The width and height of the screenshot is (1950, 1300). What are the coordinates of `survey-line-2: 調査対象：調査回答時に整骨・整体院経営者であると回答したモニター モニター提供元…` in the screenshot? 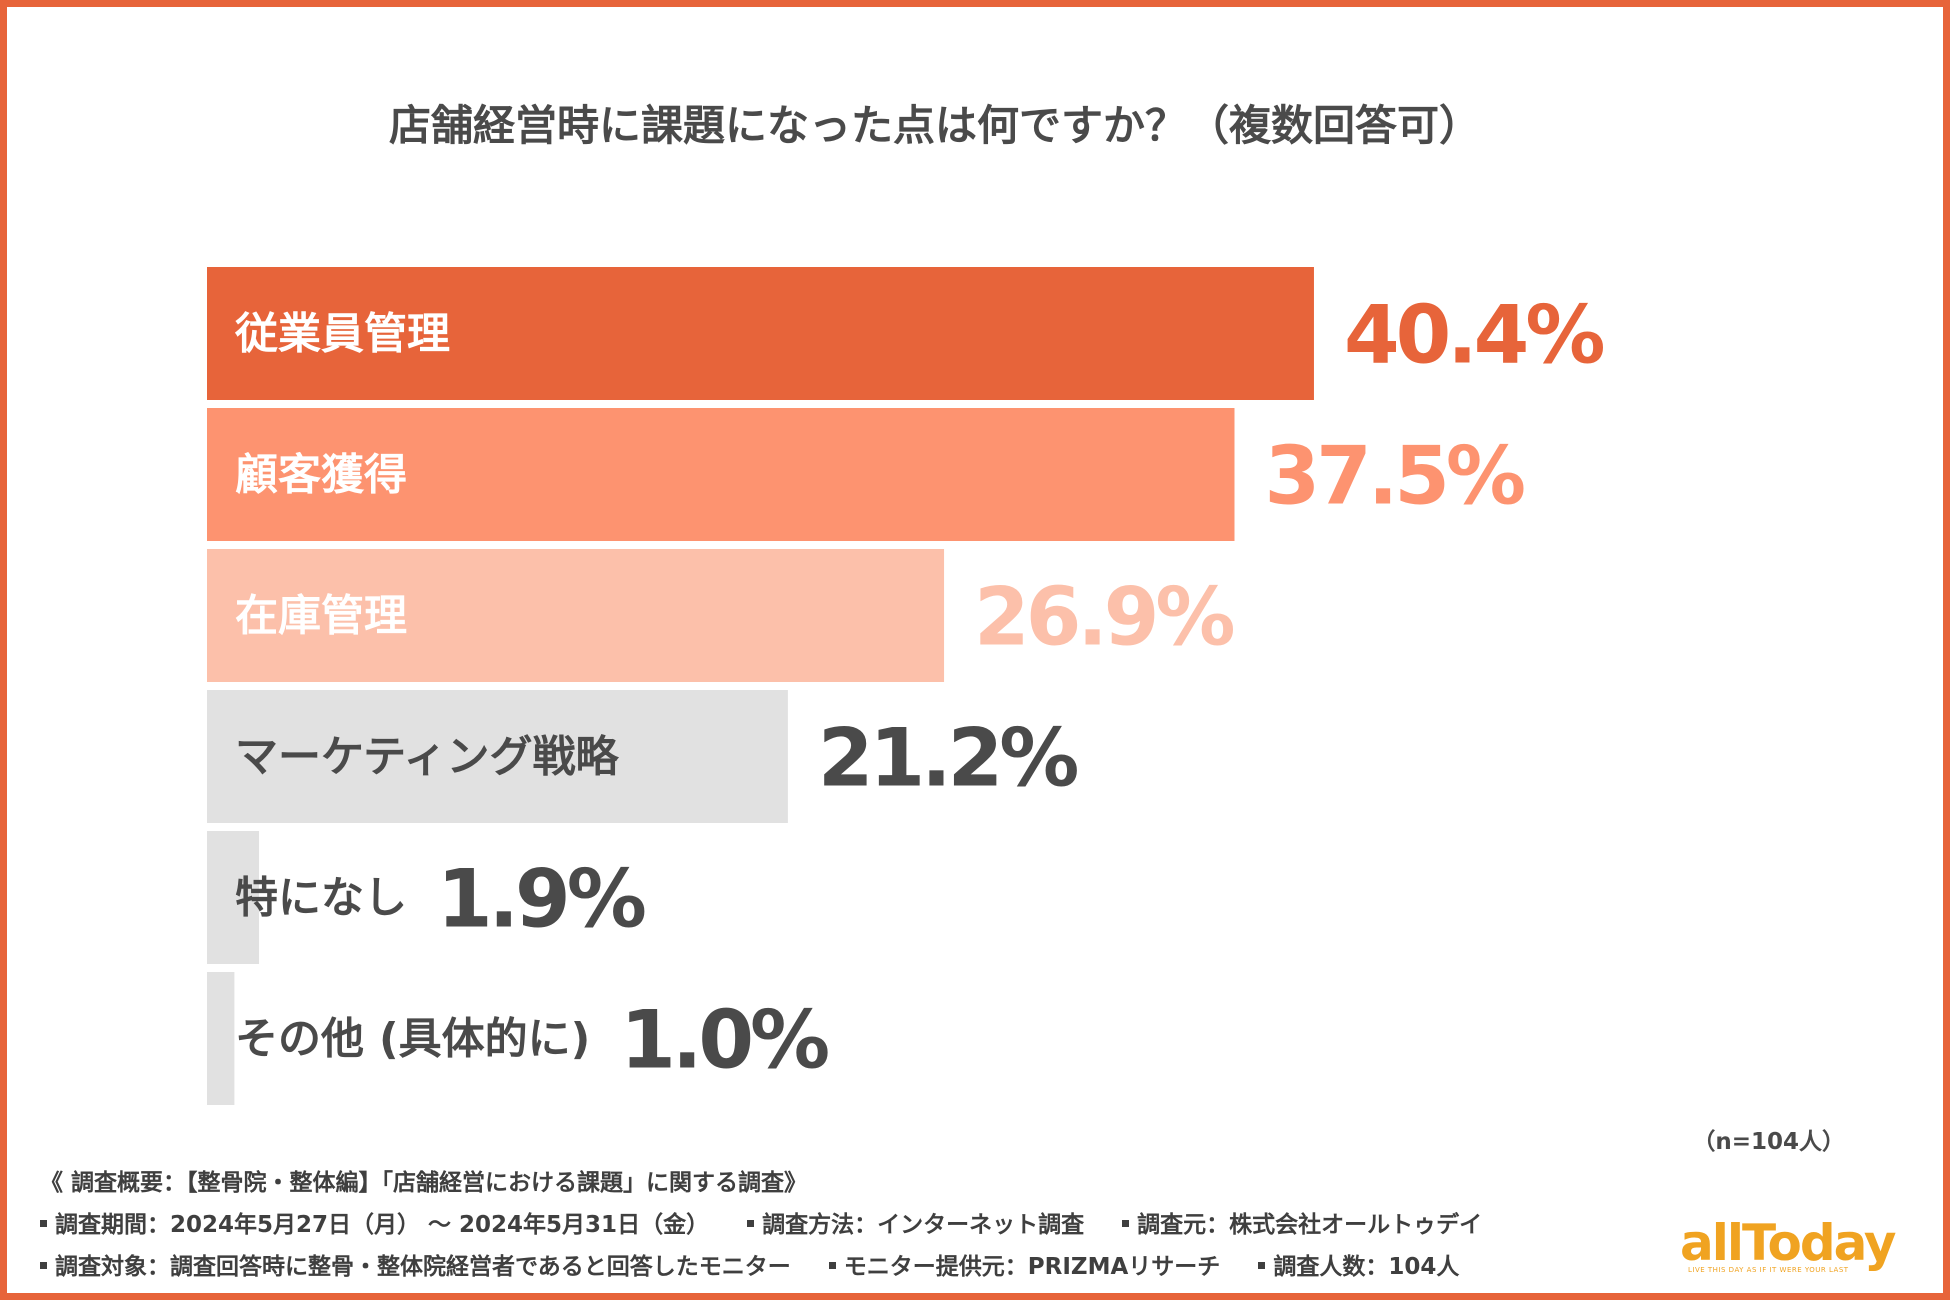 It's located at (860, 1267).